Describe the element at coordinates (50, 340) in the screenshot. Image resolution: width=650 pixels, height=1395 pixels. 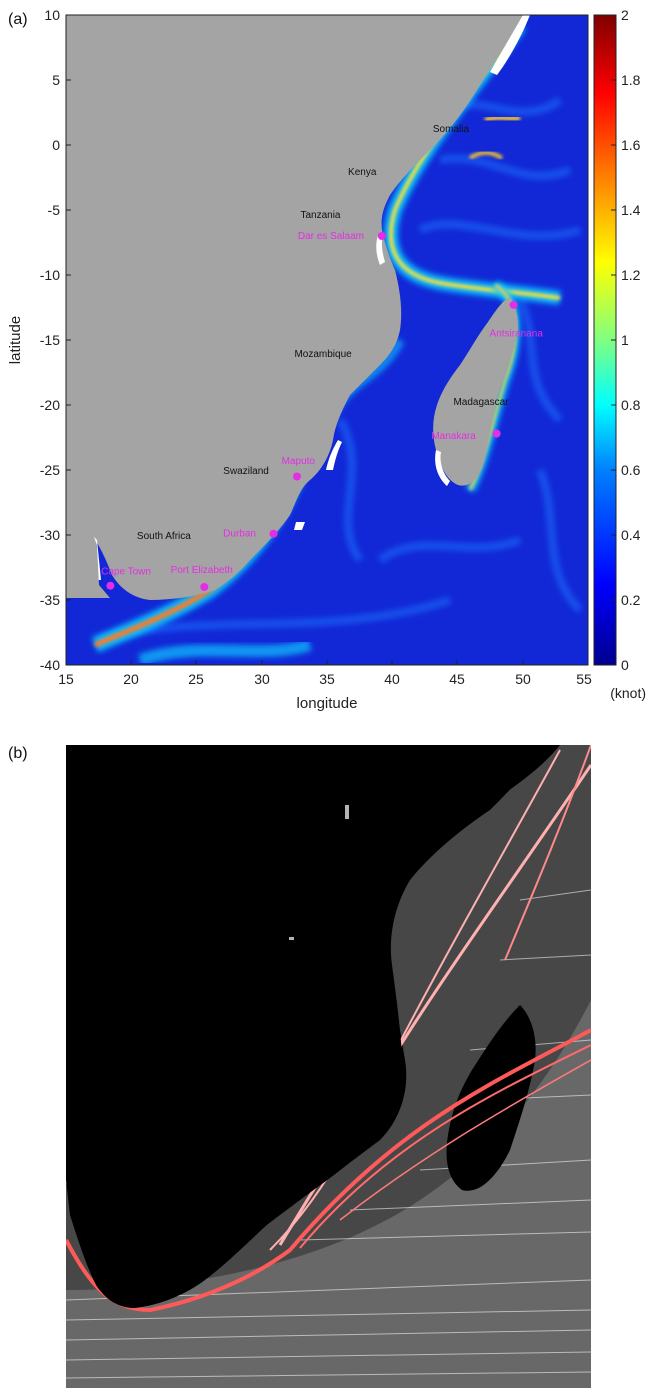
I see `y-tick-label: -15` at that location.